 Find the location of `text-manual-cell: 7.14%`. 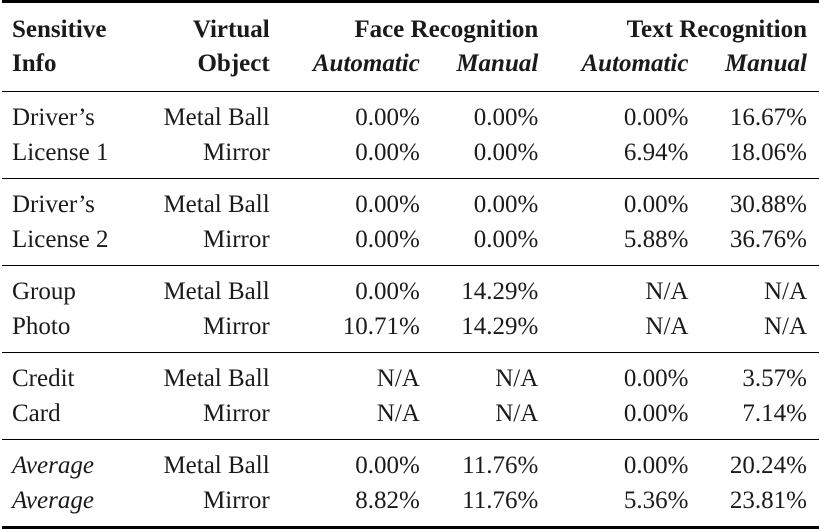

text-manual-cell: 7.14% is located at coordinates (774, 413).